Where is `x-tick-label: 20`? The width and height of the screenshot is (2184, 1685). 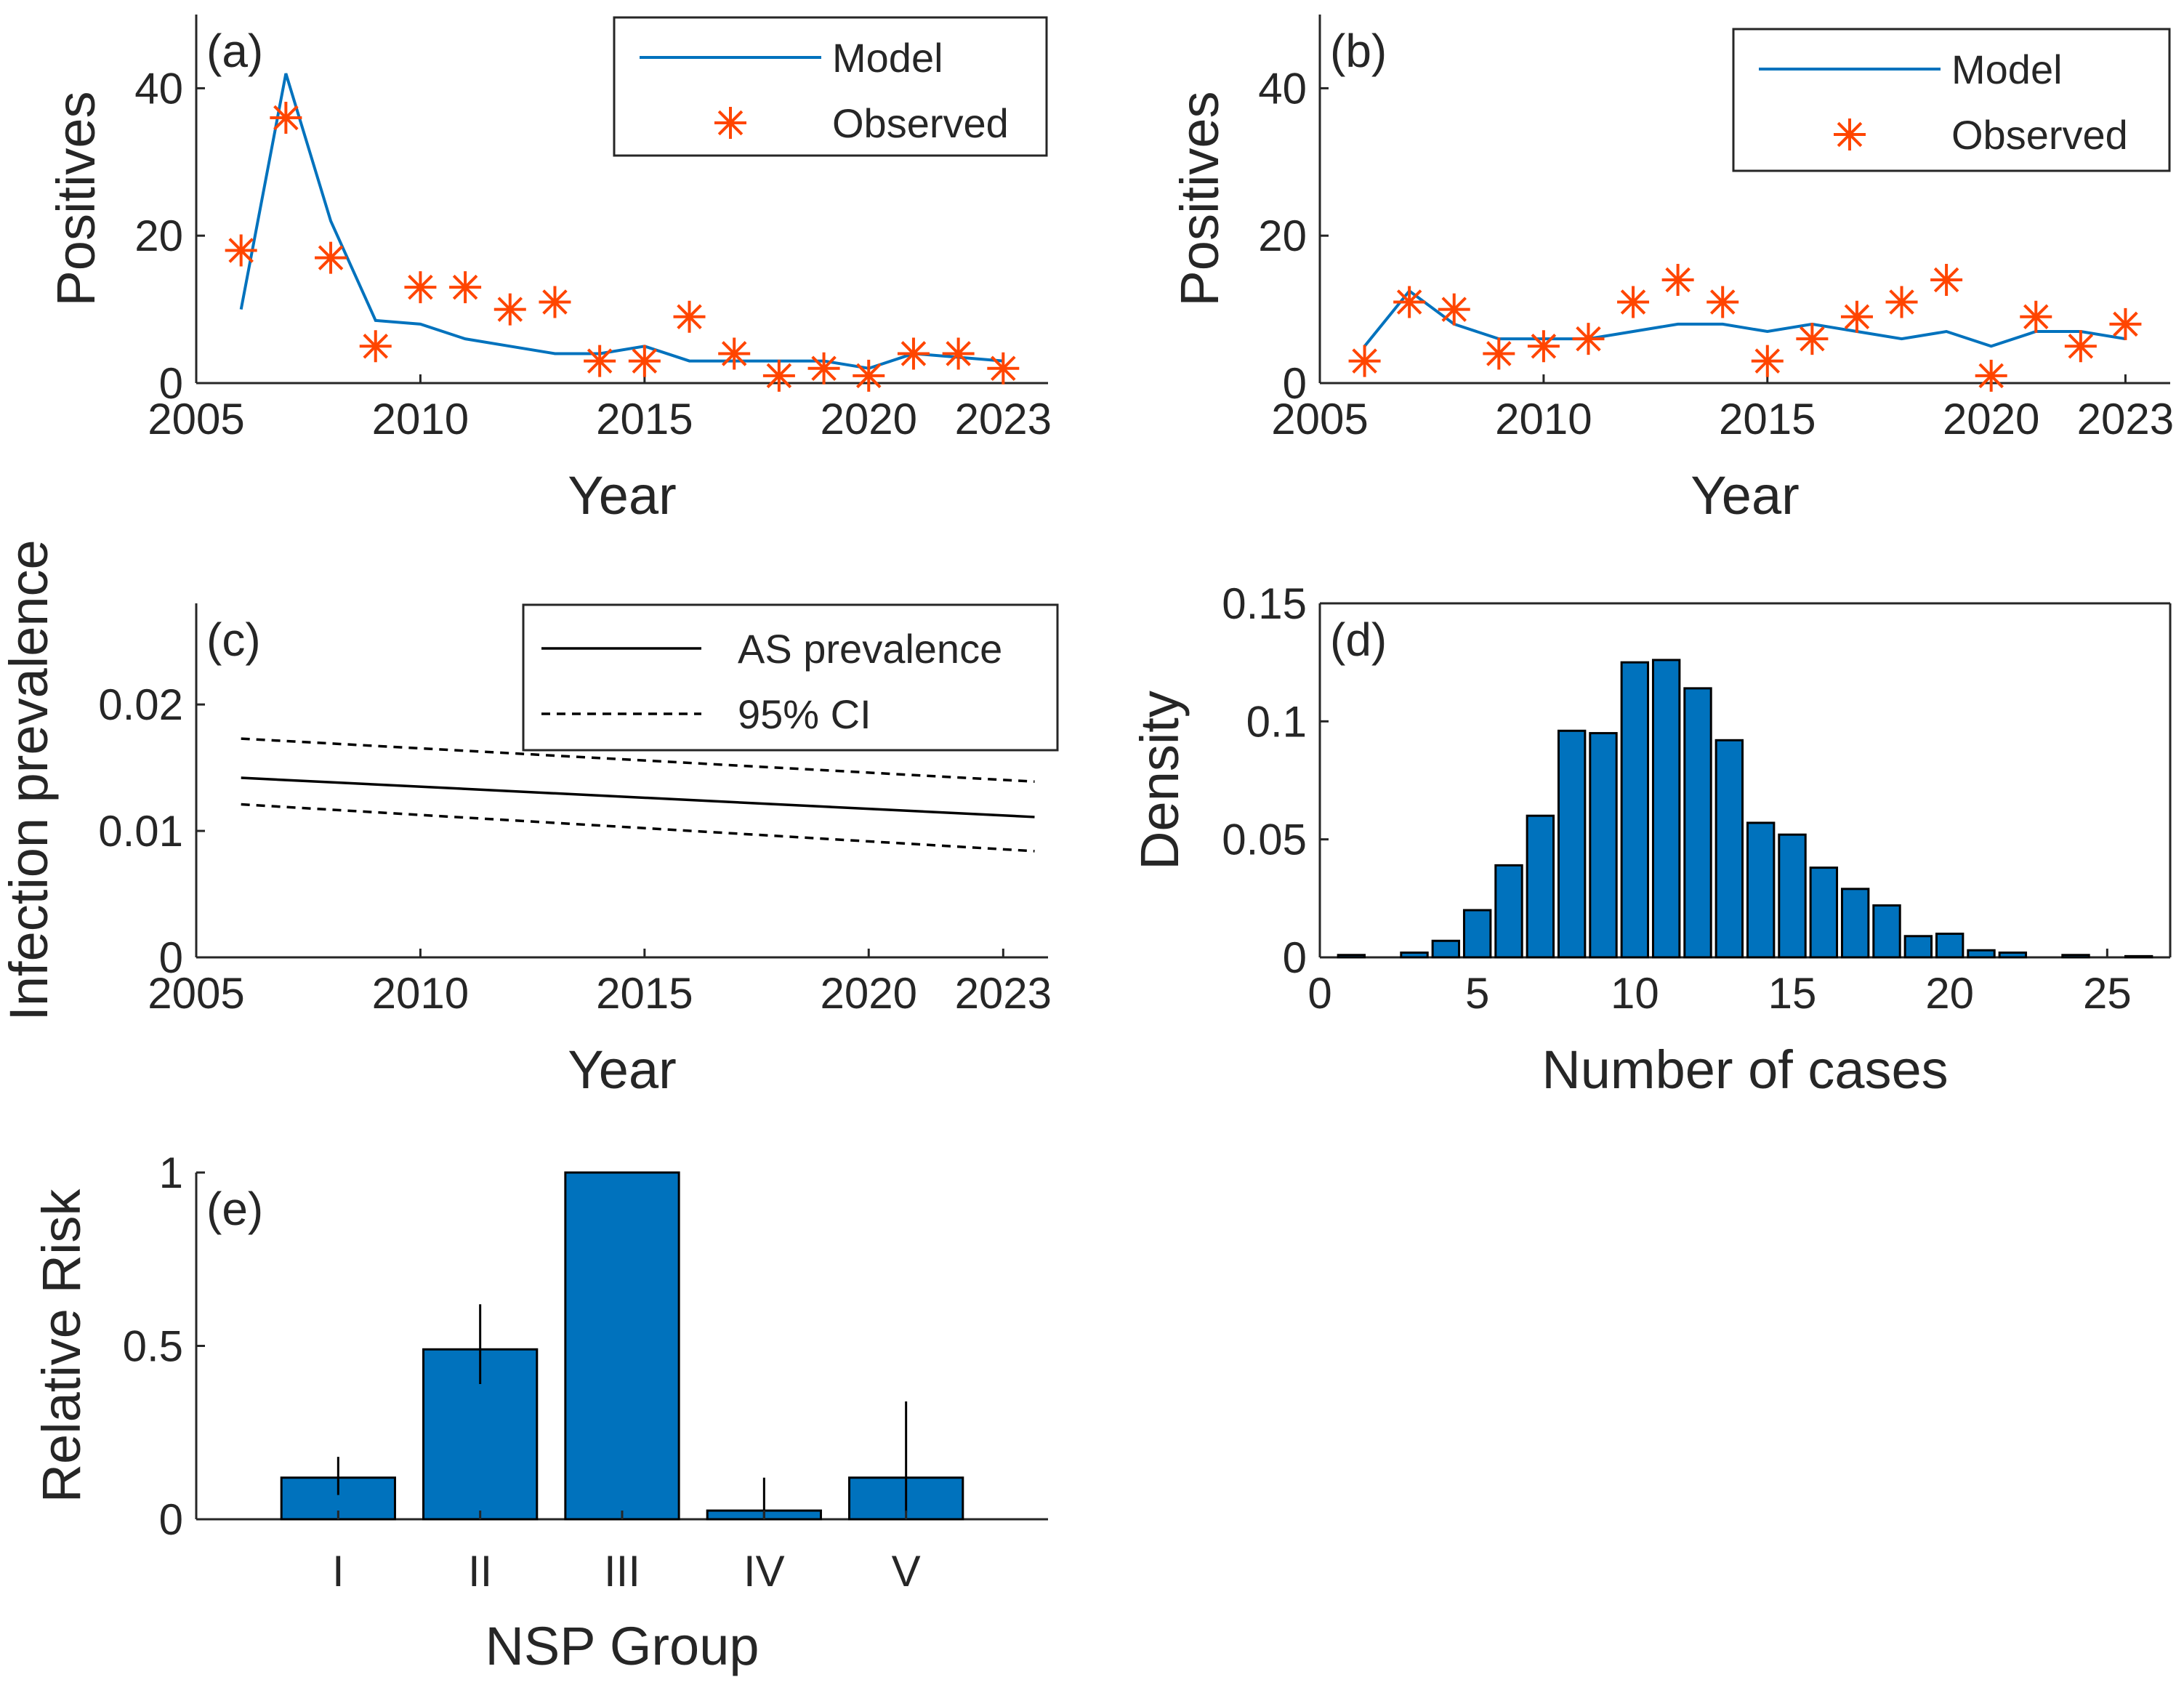 x-tick-label: 20 is located at coordinates (1949, 993).